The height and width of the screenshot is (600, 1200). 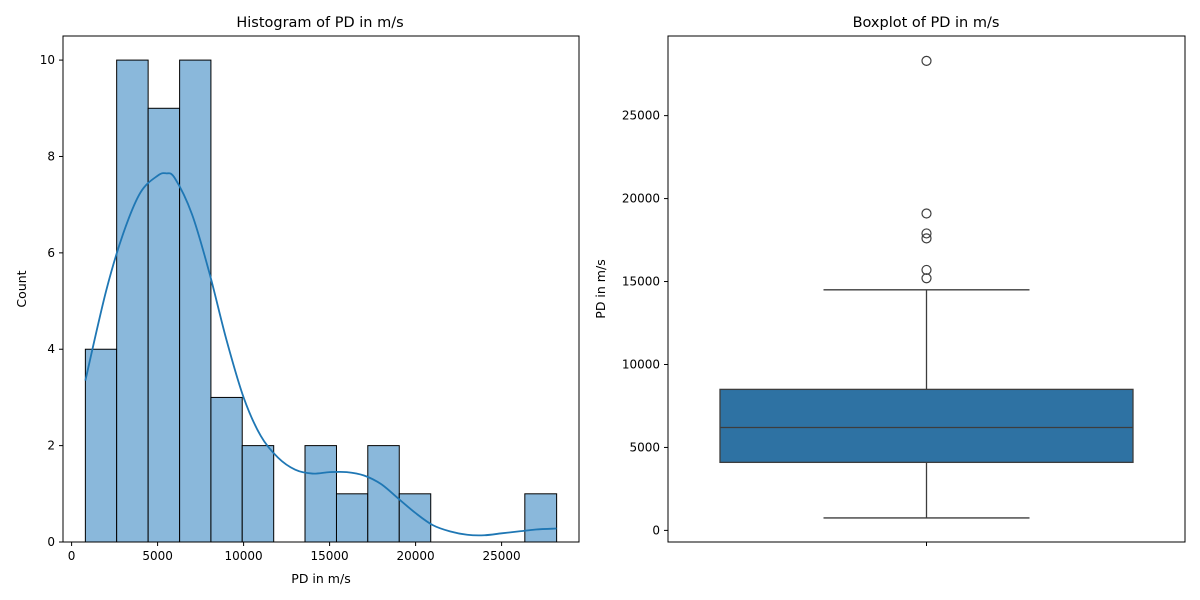 I want to click on boxplot-title: Boxplot of PD in m/s, so click(x=926, y=23).